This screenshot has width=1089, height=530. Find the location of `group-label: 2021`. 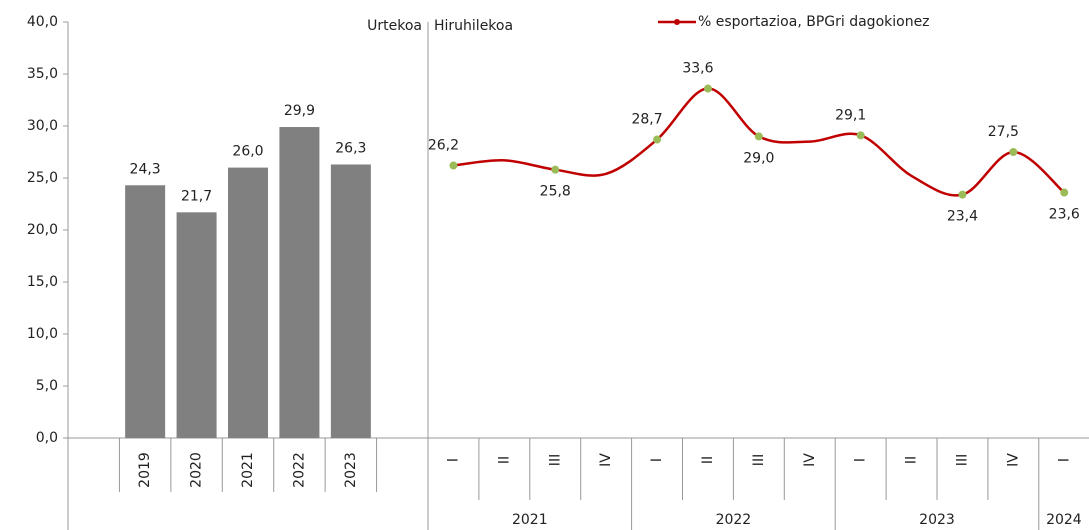

group-label: 2021 is located at coordinates (530, 520).